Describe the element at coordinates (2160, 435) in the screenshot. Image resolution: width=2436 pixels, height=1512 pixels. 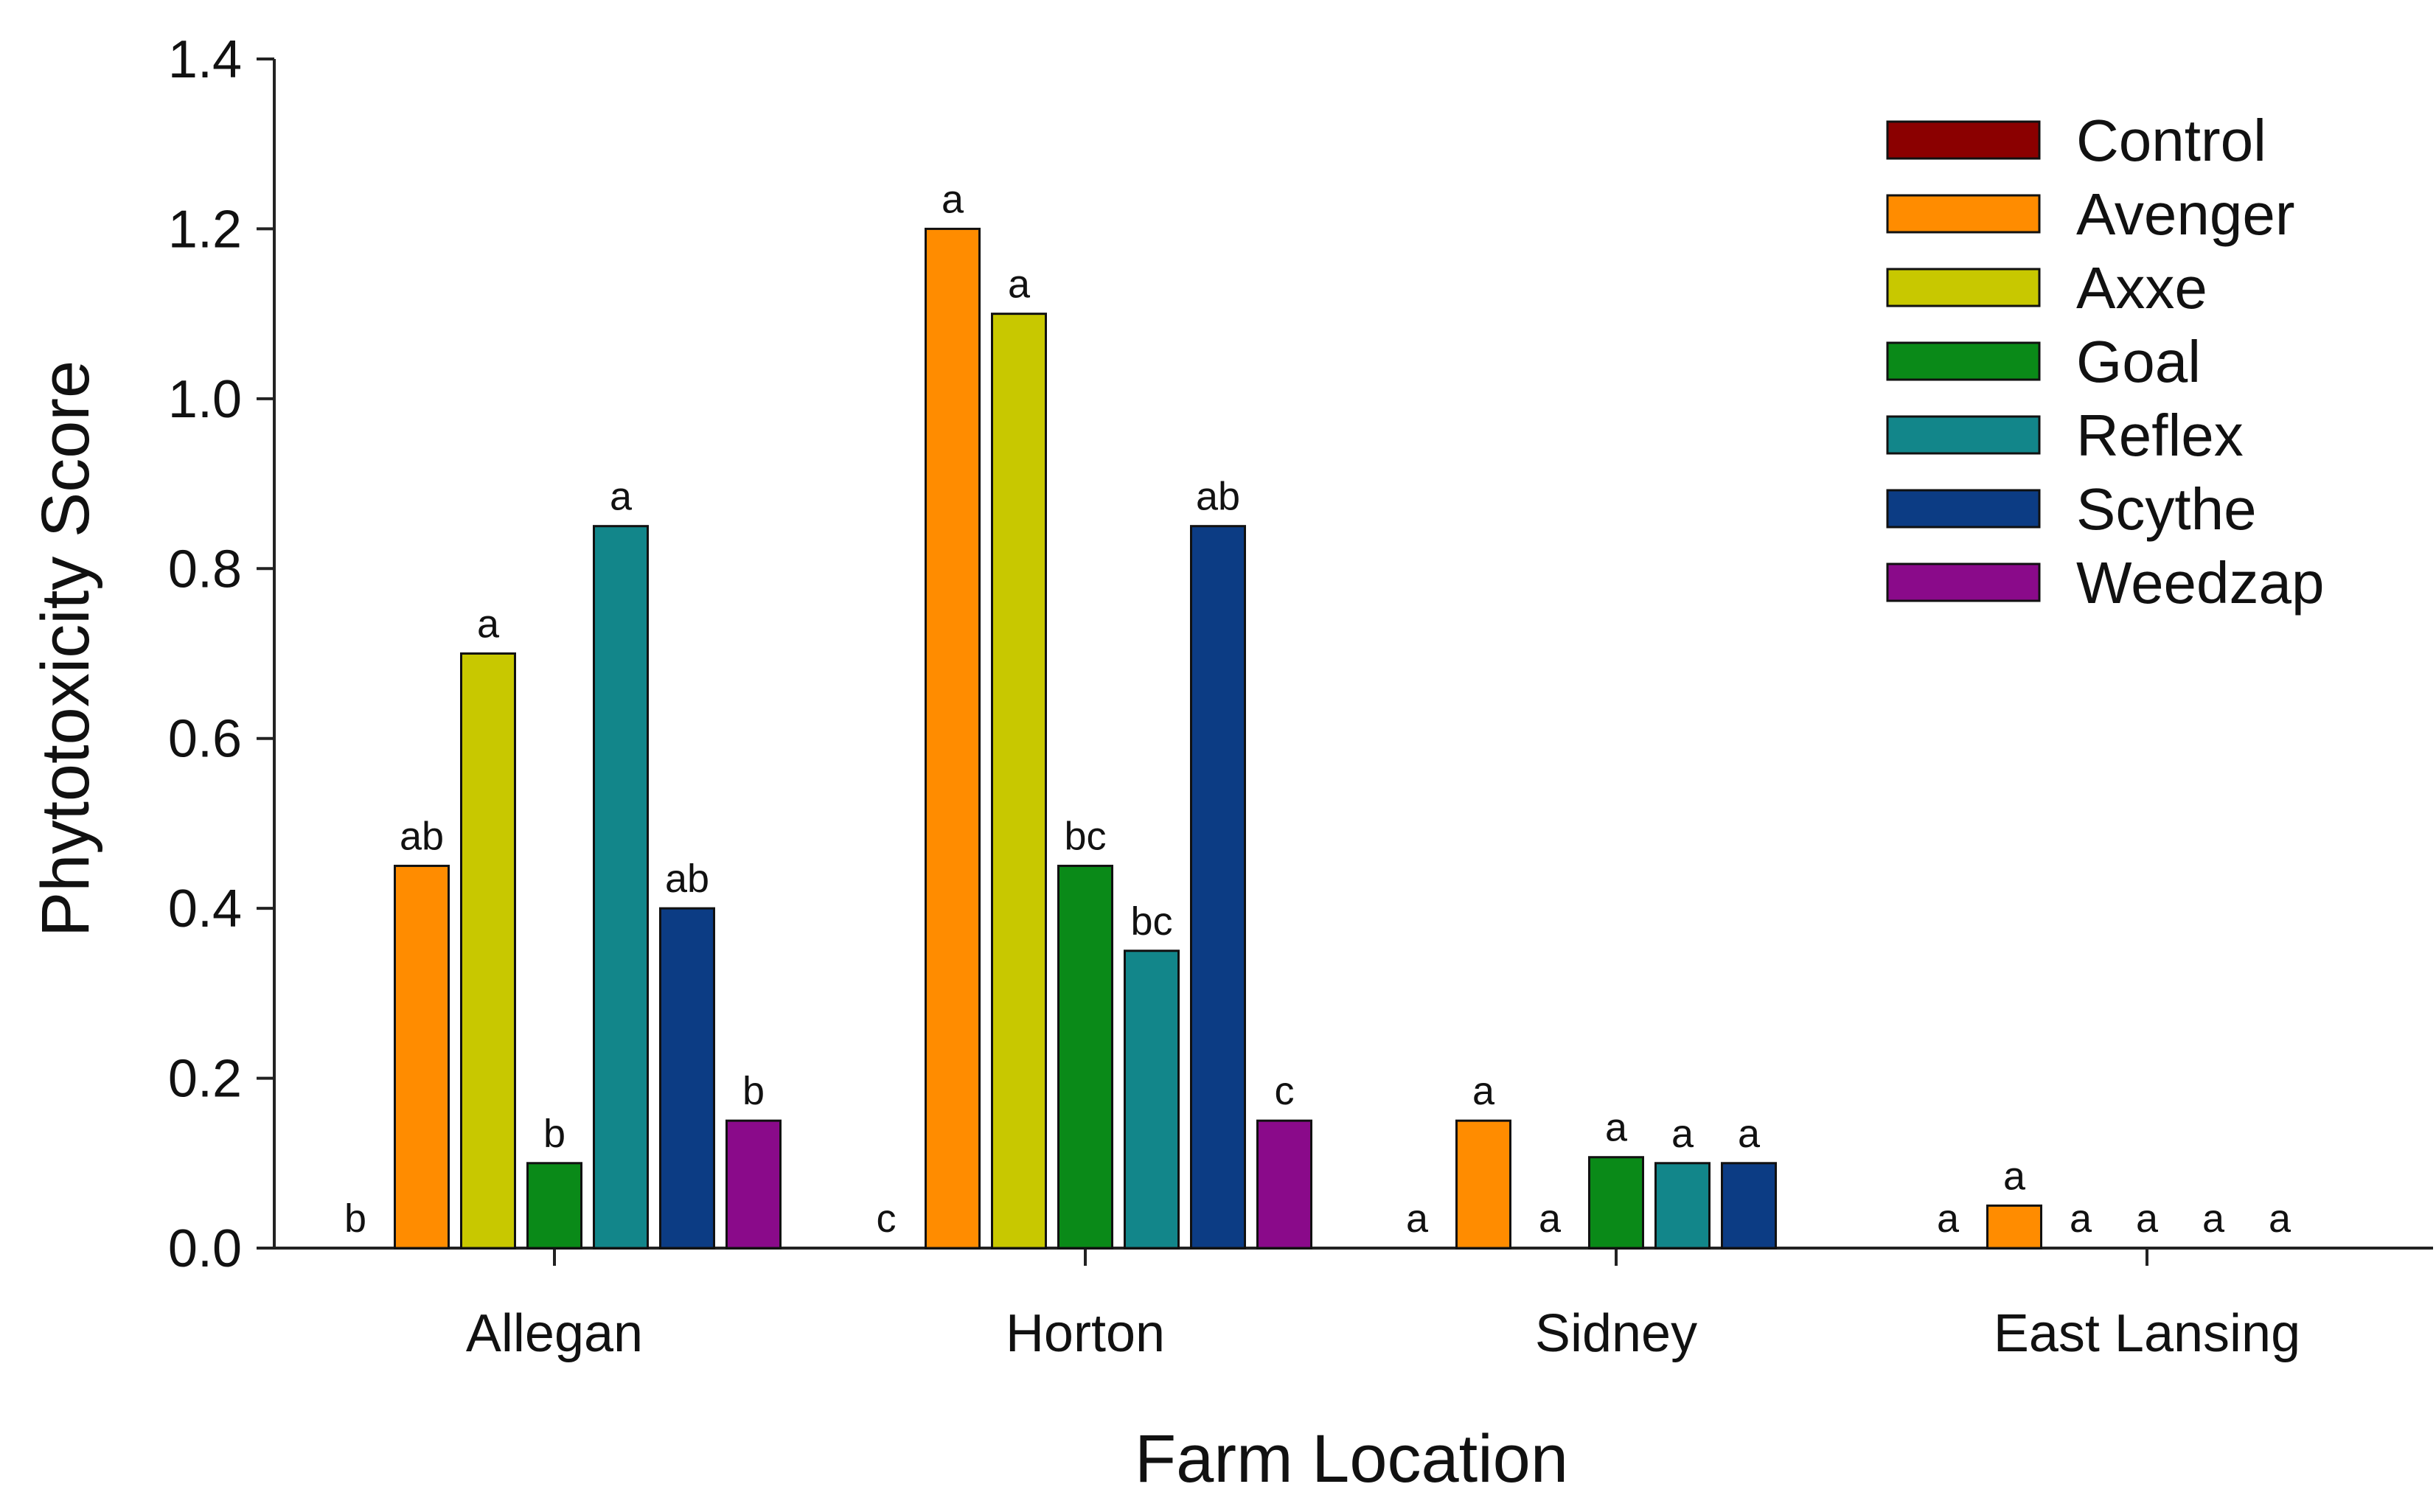
I see `legend-label-reflex: Reflex` at that location.